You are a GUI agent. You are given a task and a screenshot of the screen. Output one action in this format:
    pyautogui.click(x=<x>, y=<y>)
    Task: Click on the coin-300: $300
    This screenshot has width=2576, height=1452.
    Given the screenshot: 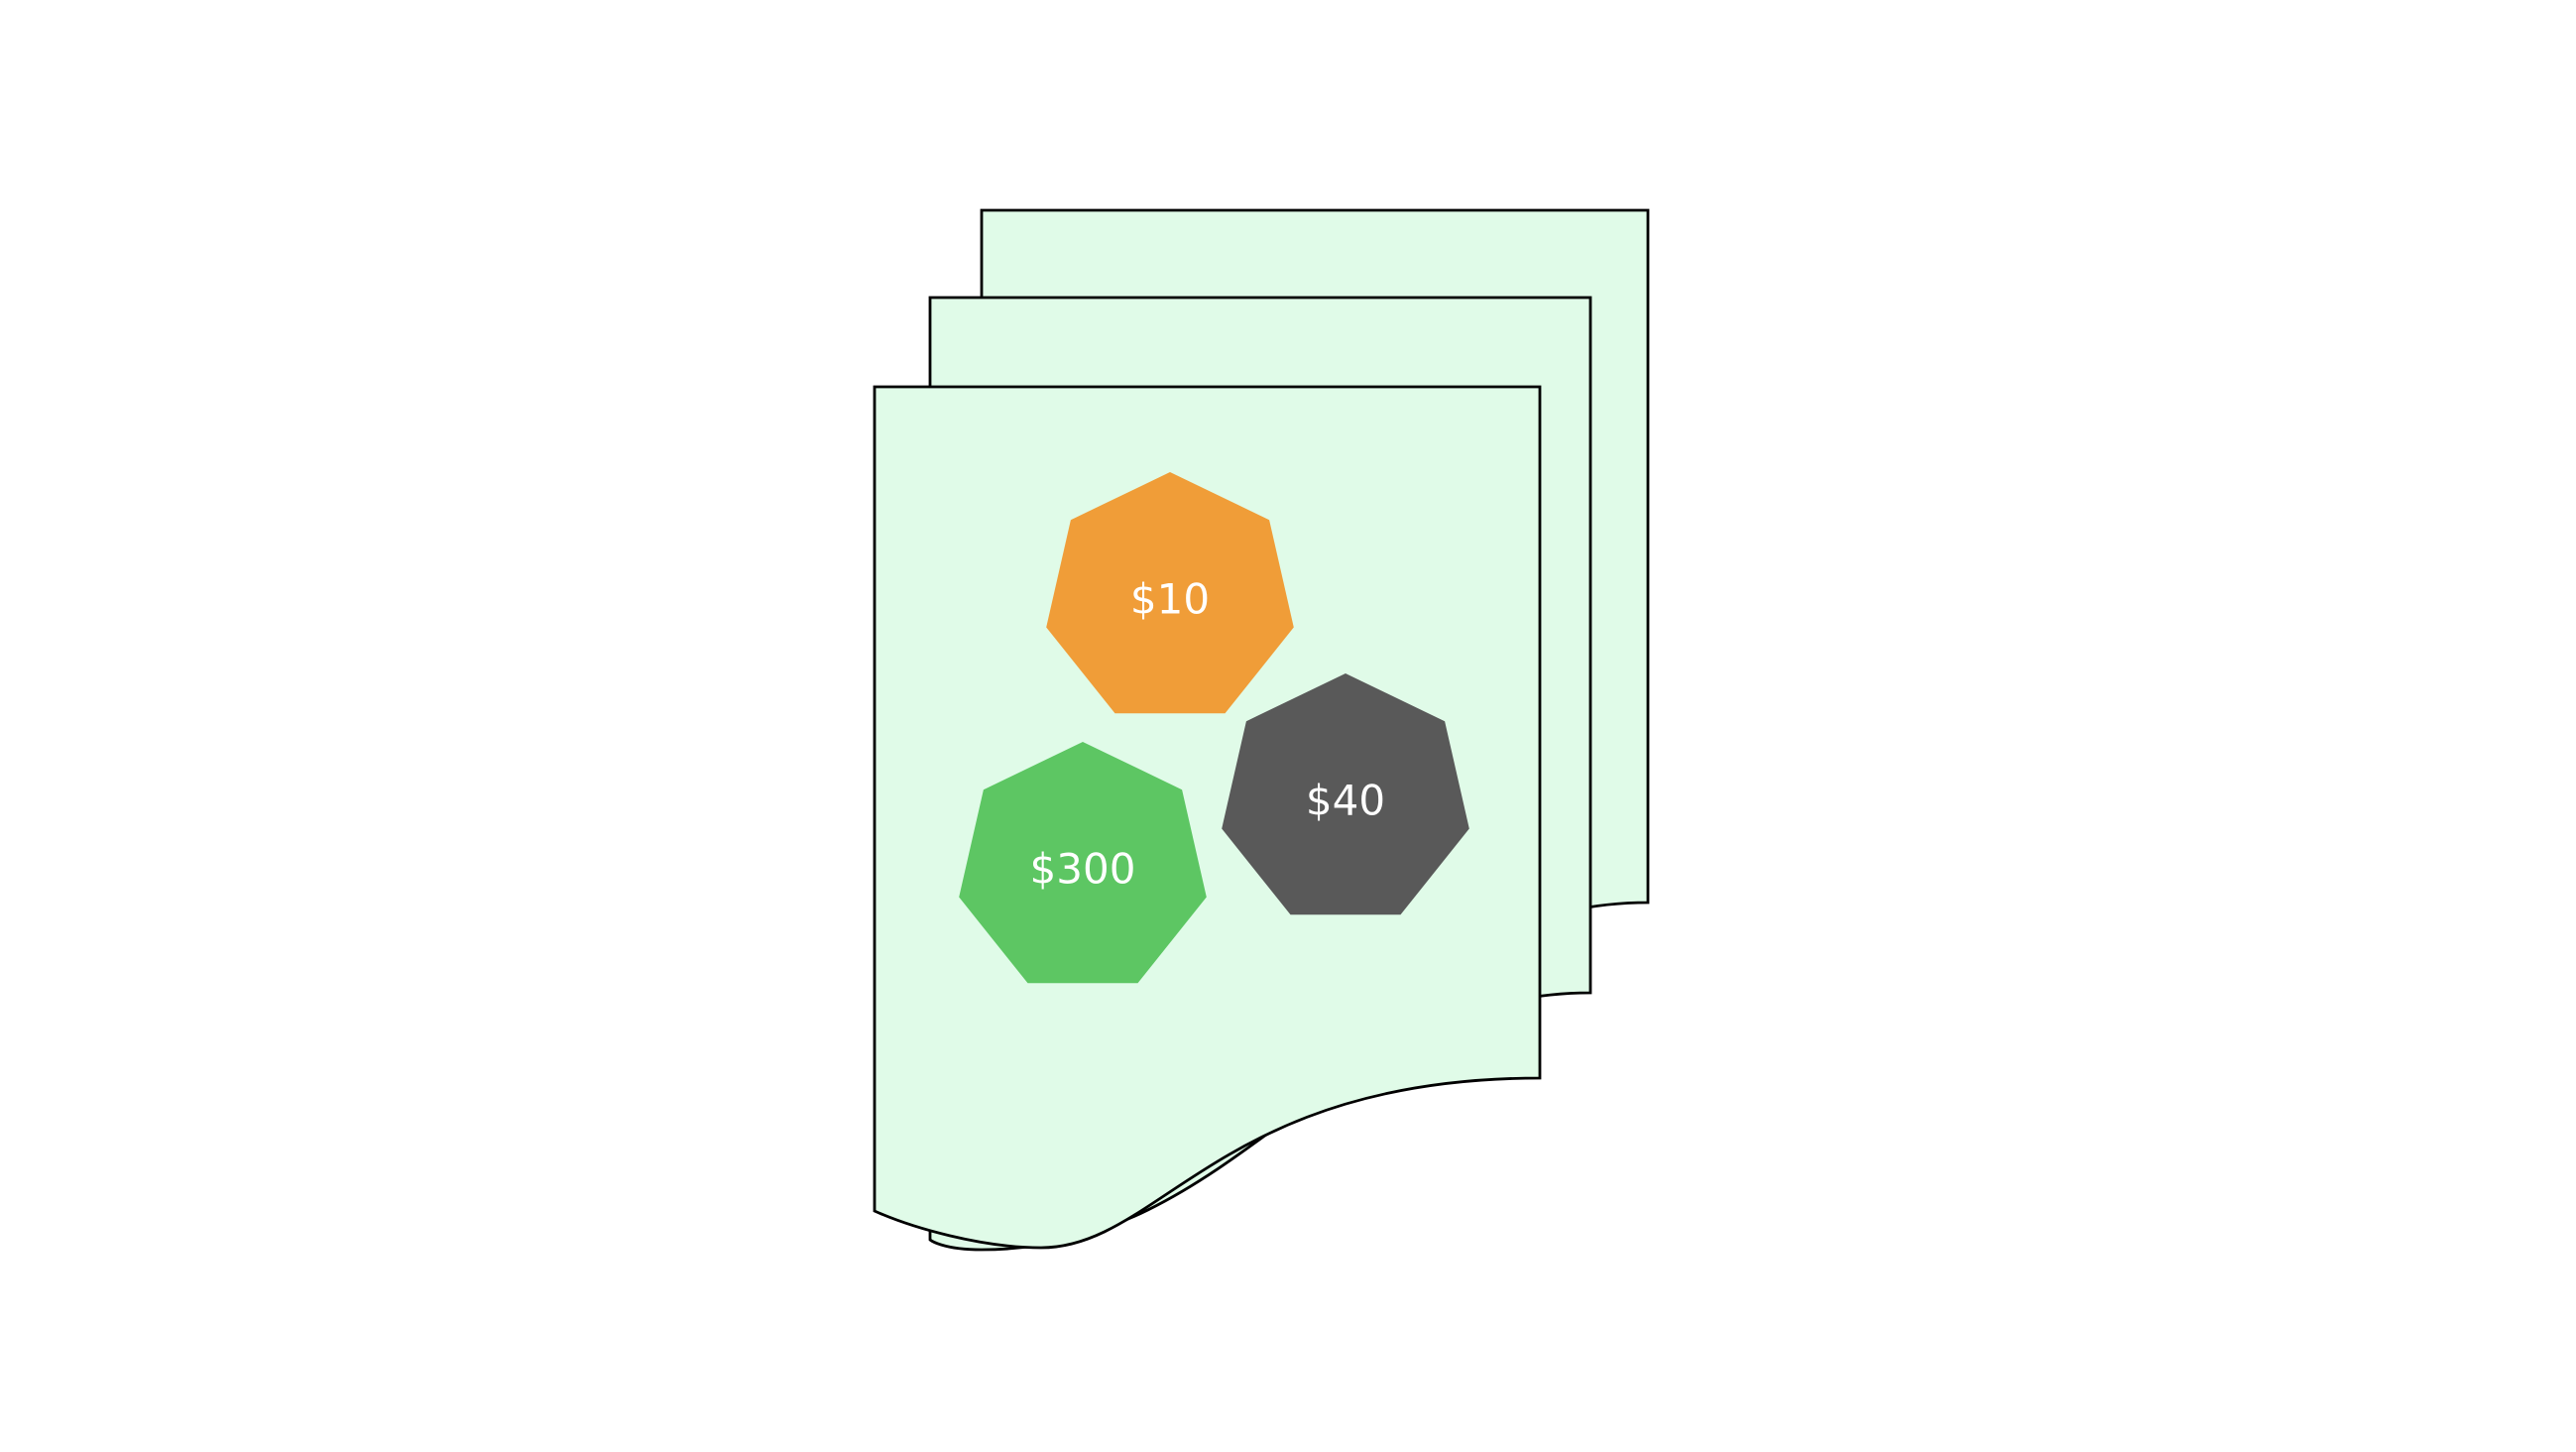 What is the action you would take?
    pyautogui.click(x=1083, y=863)
    